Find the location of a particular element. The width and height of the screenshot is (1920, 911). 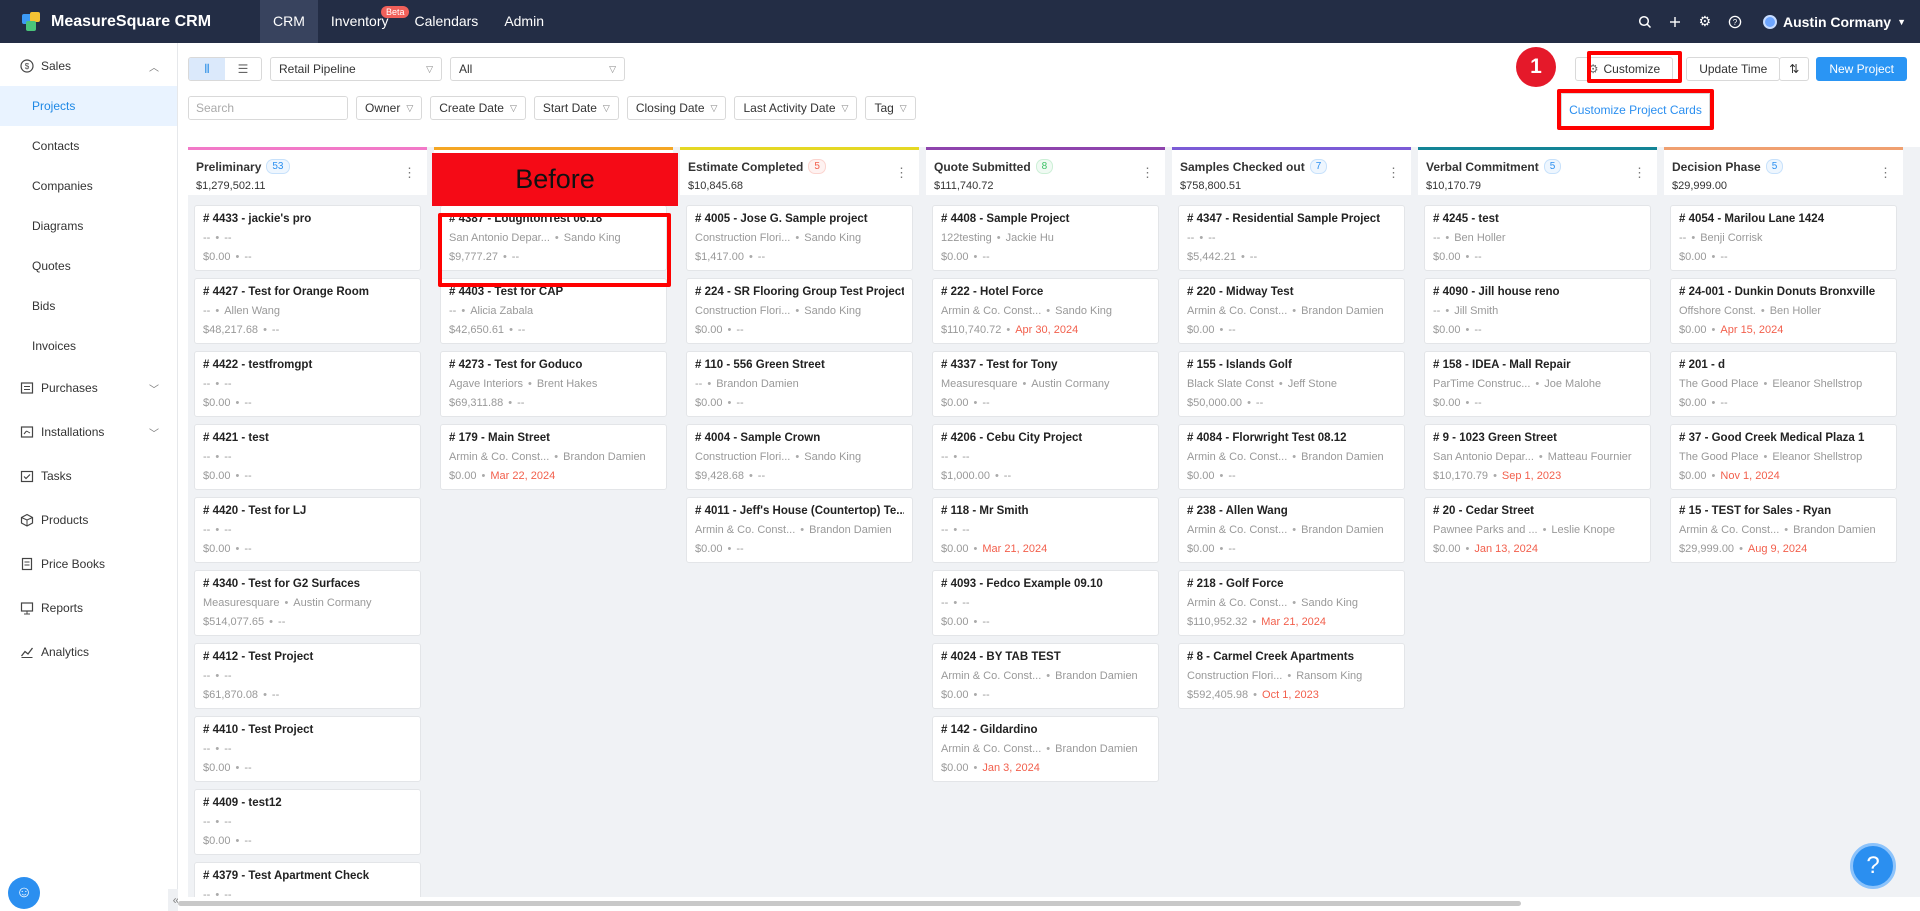

filter-last-activity-date: Last Activity Date ▽ is located at coordinates (796, 108).